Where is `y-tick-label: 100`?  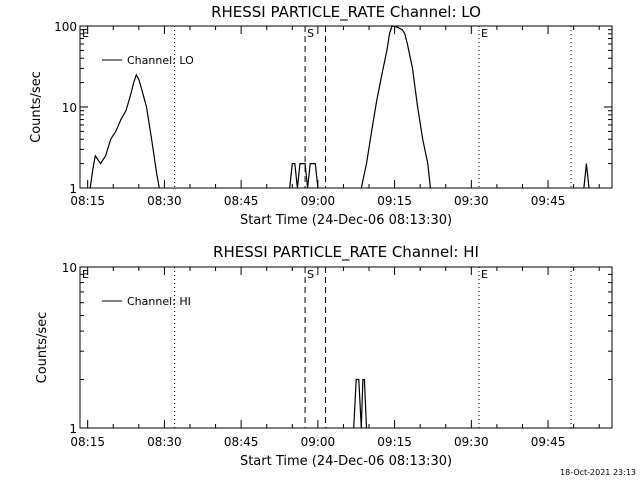 y-tick-label: 100 is located at coordinates (65, 27).